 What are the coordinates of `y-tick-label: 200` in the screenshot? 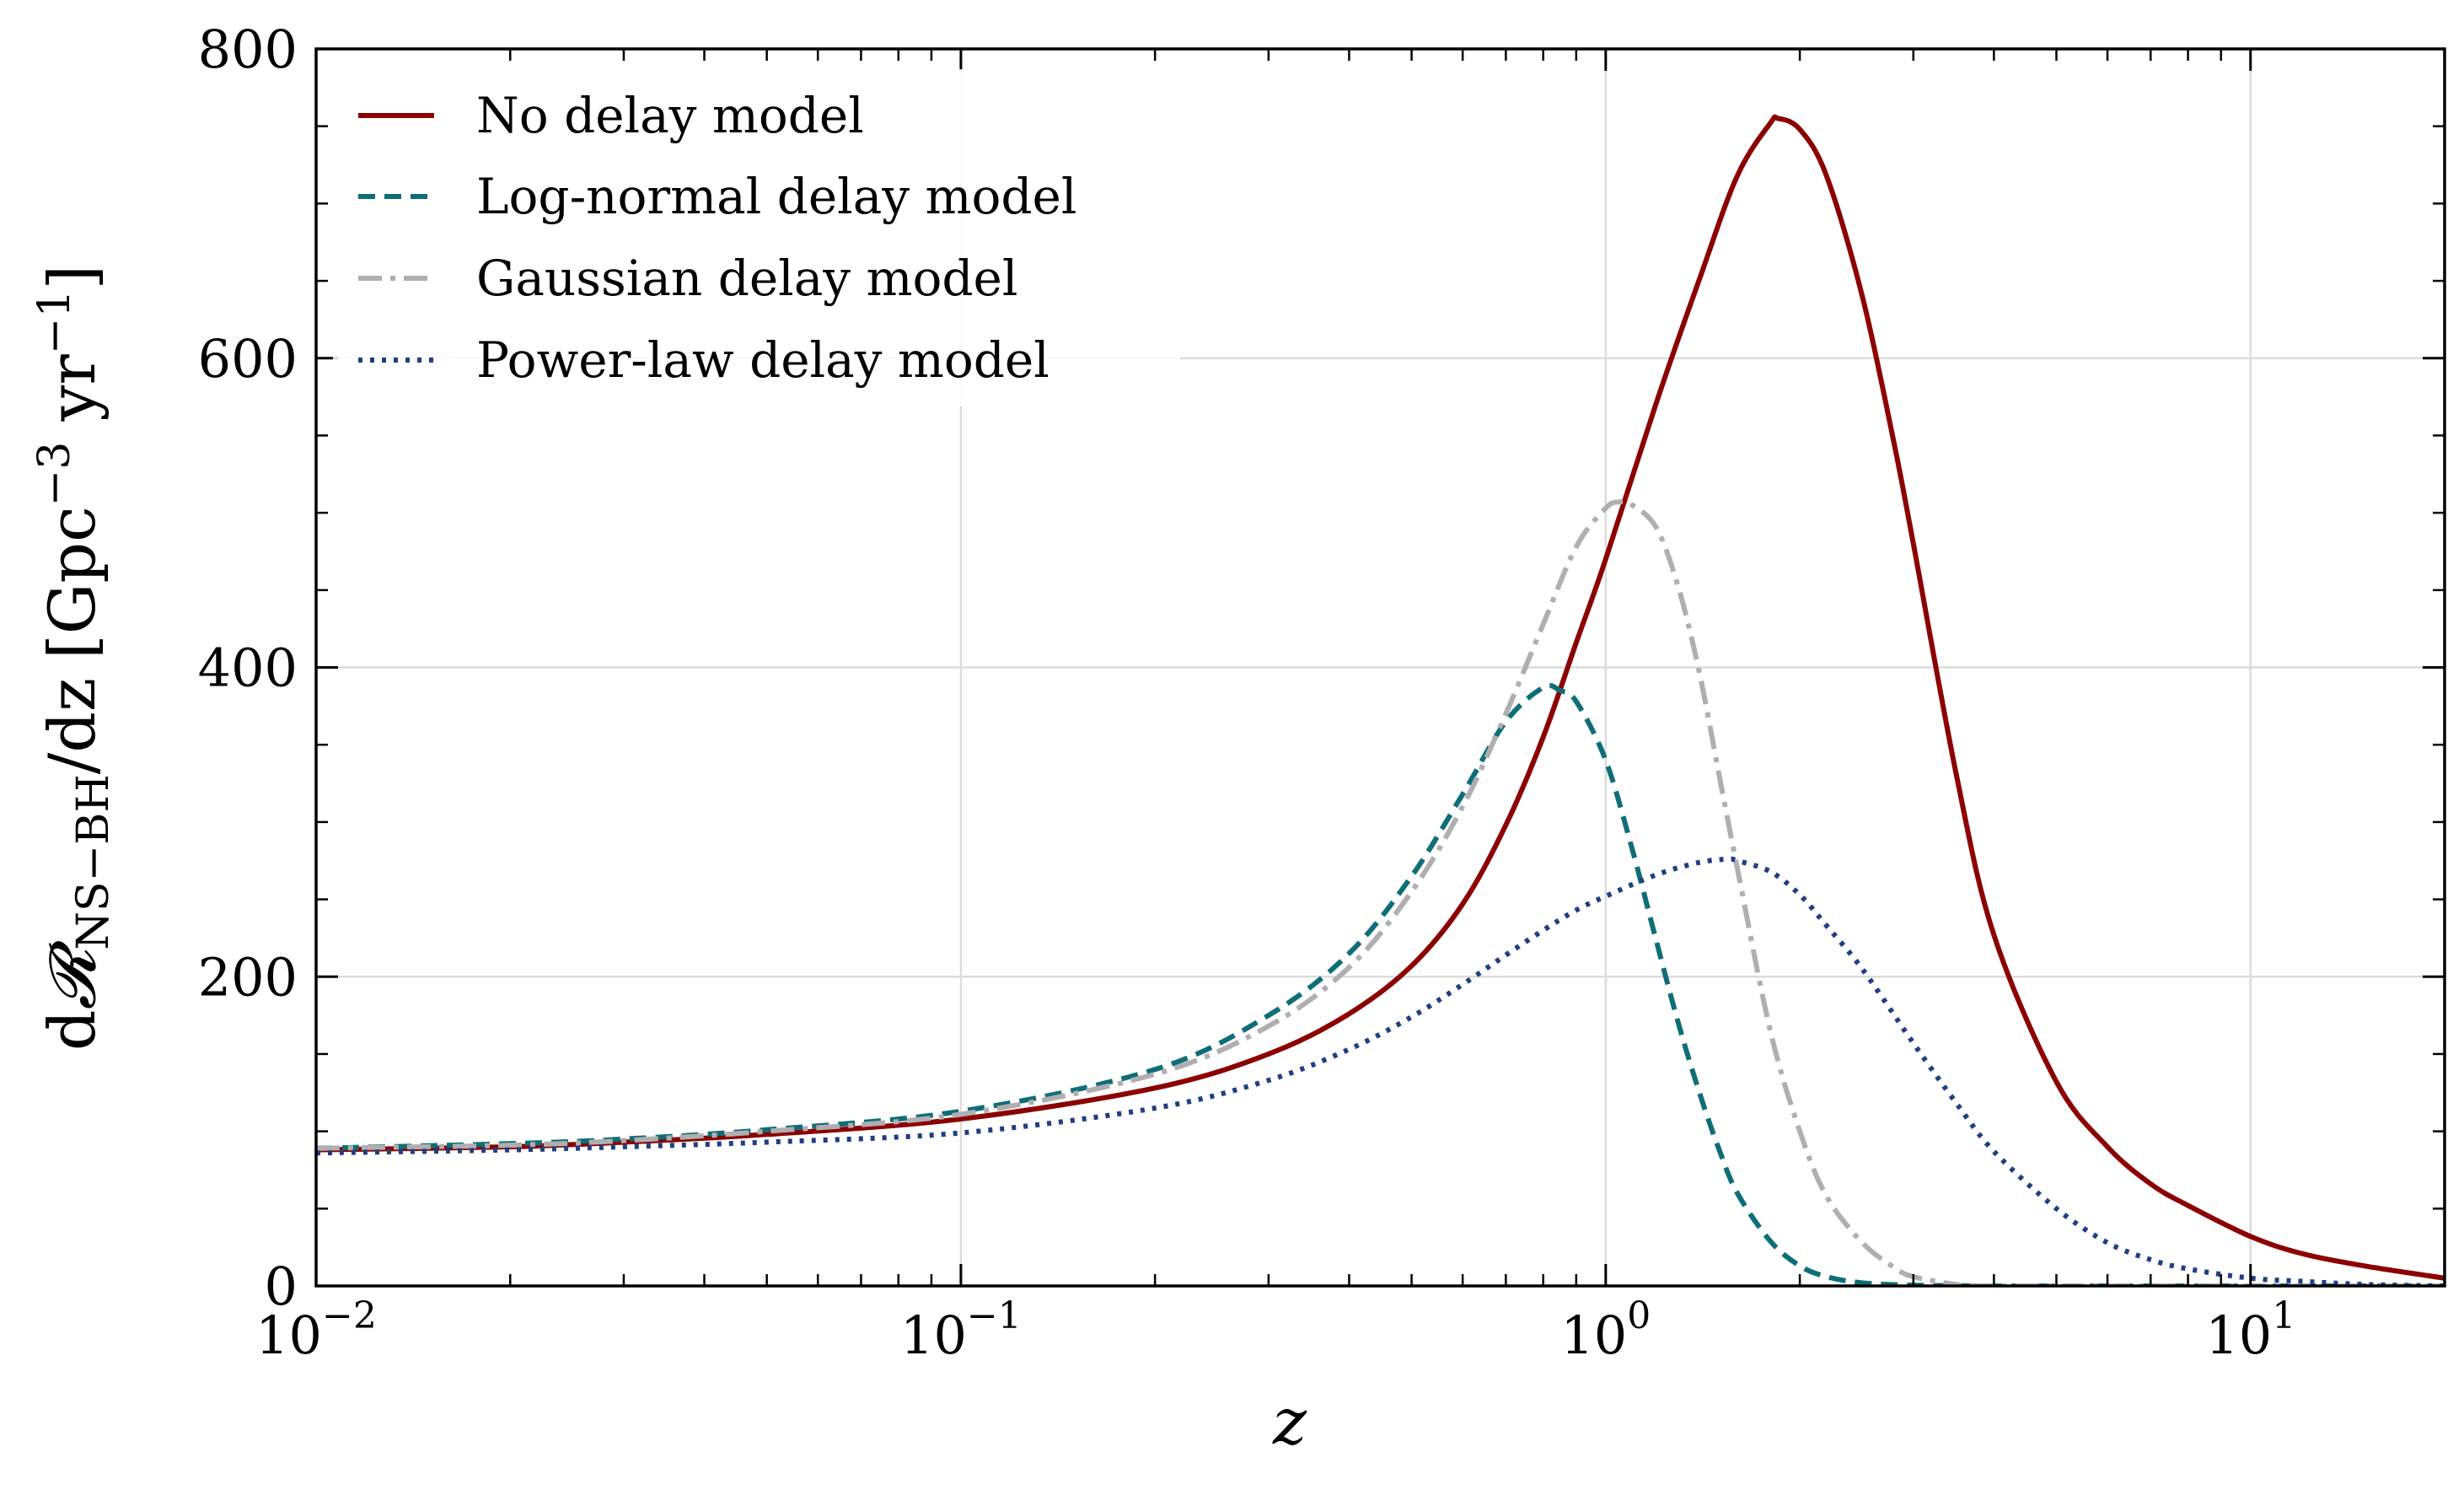 It's located at (248, 977).